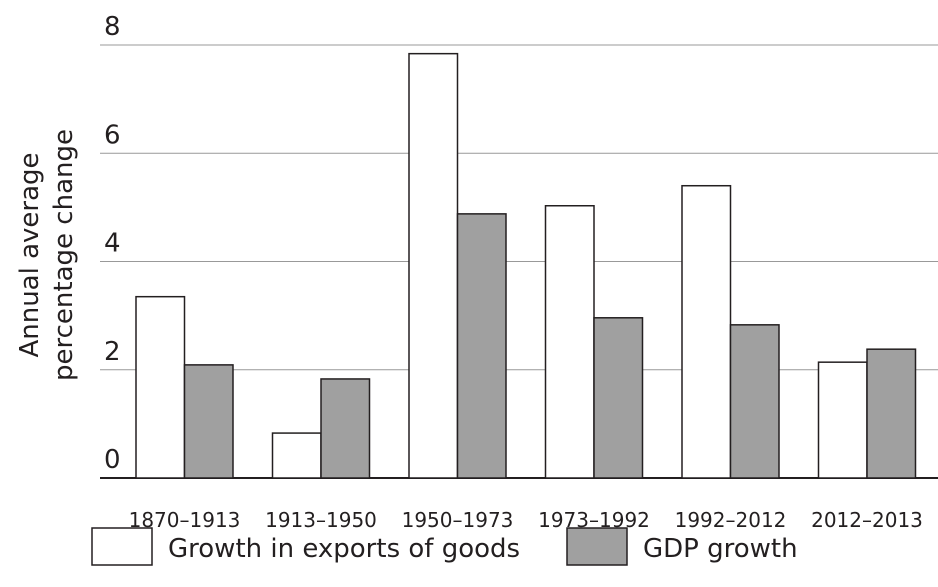 This screenshot has width=938, height=587. Describe the element at coordinates (321, 520) in the screenshot. I see `x-tick-label: 1913–1950` at that location.